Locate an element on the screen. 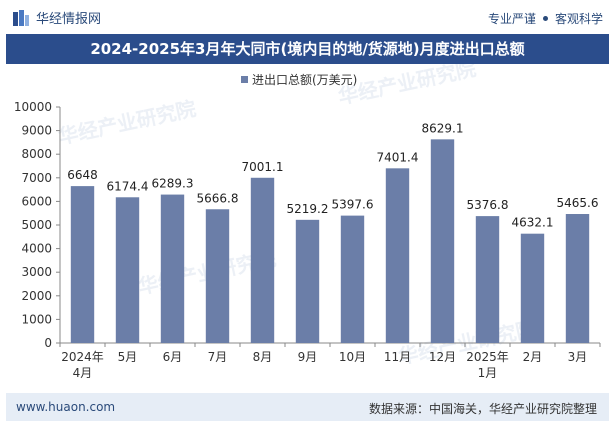 The height and width of the screenshot is (427, 615). y-tick-label: 2000 is located at coordinates (36, 296).